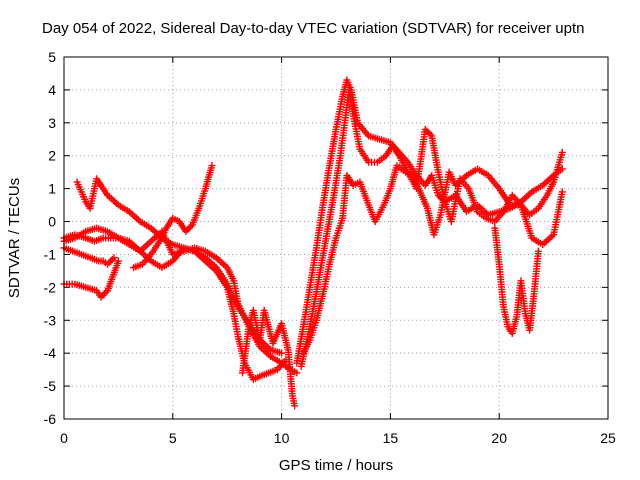 The height and width of the screenshot is (480, 640). I want to click on x-tick-label: 0, so click(64, 438).